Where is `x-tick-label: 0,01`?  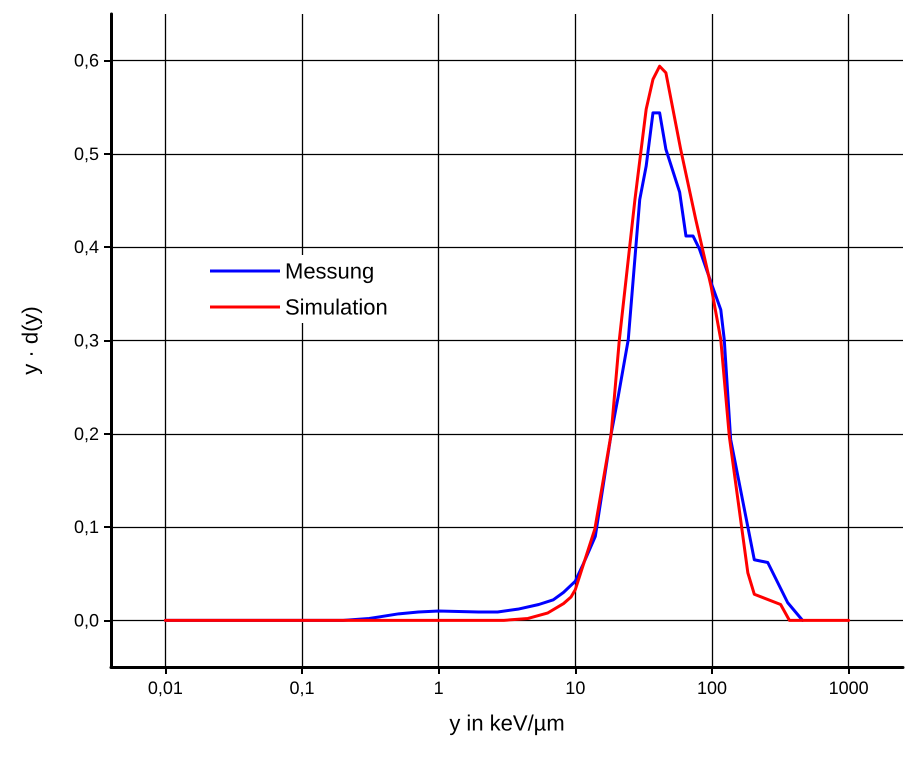 x-tick-label: 0,01 is located at coordinates (165, 688).